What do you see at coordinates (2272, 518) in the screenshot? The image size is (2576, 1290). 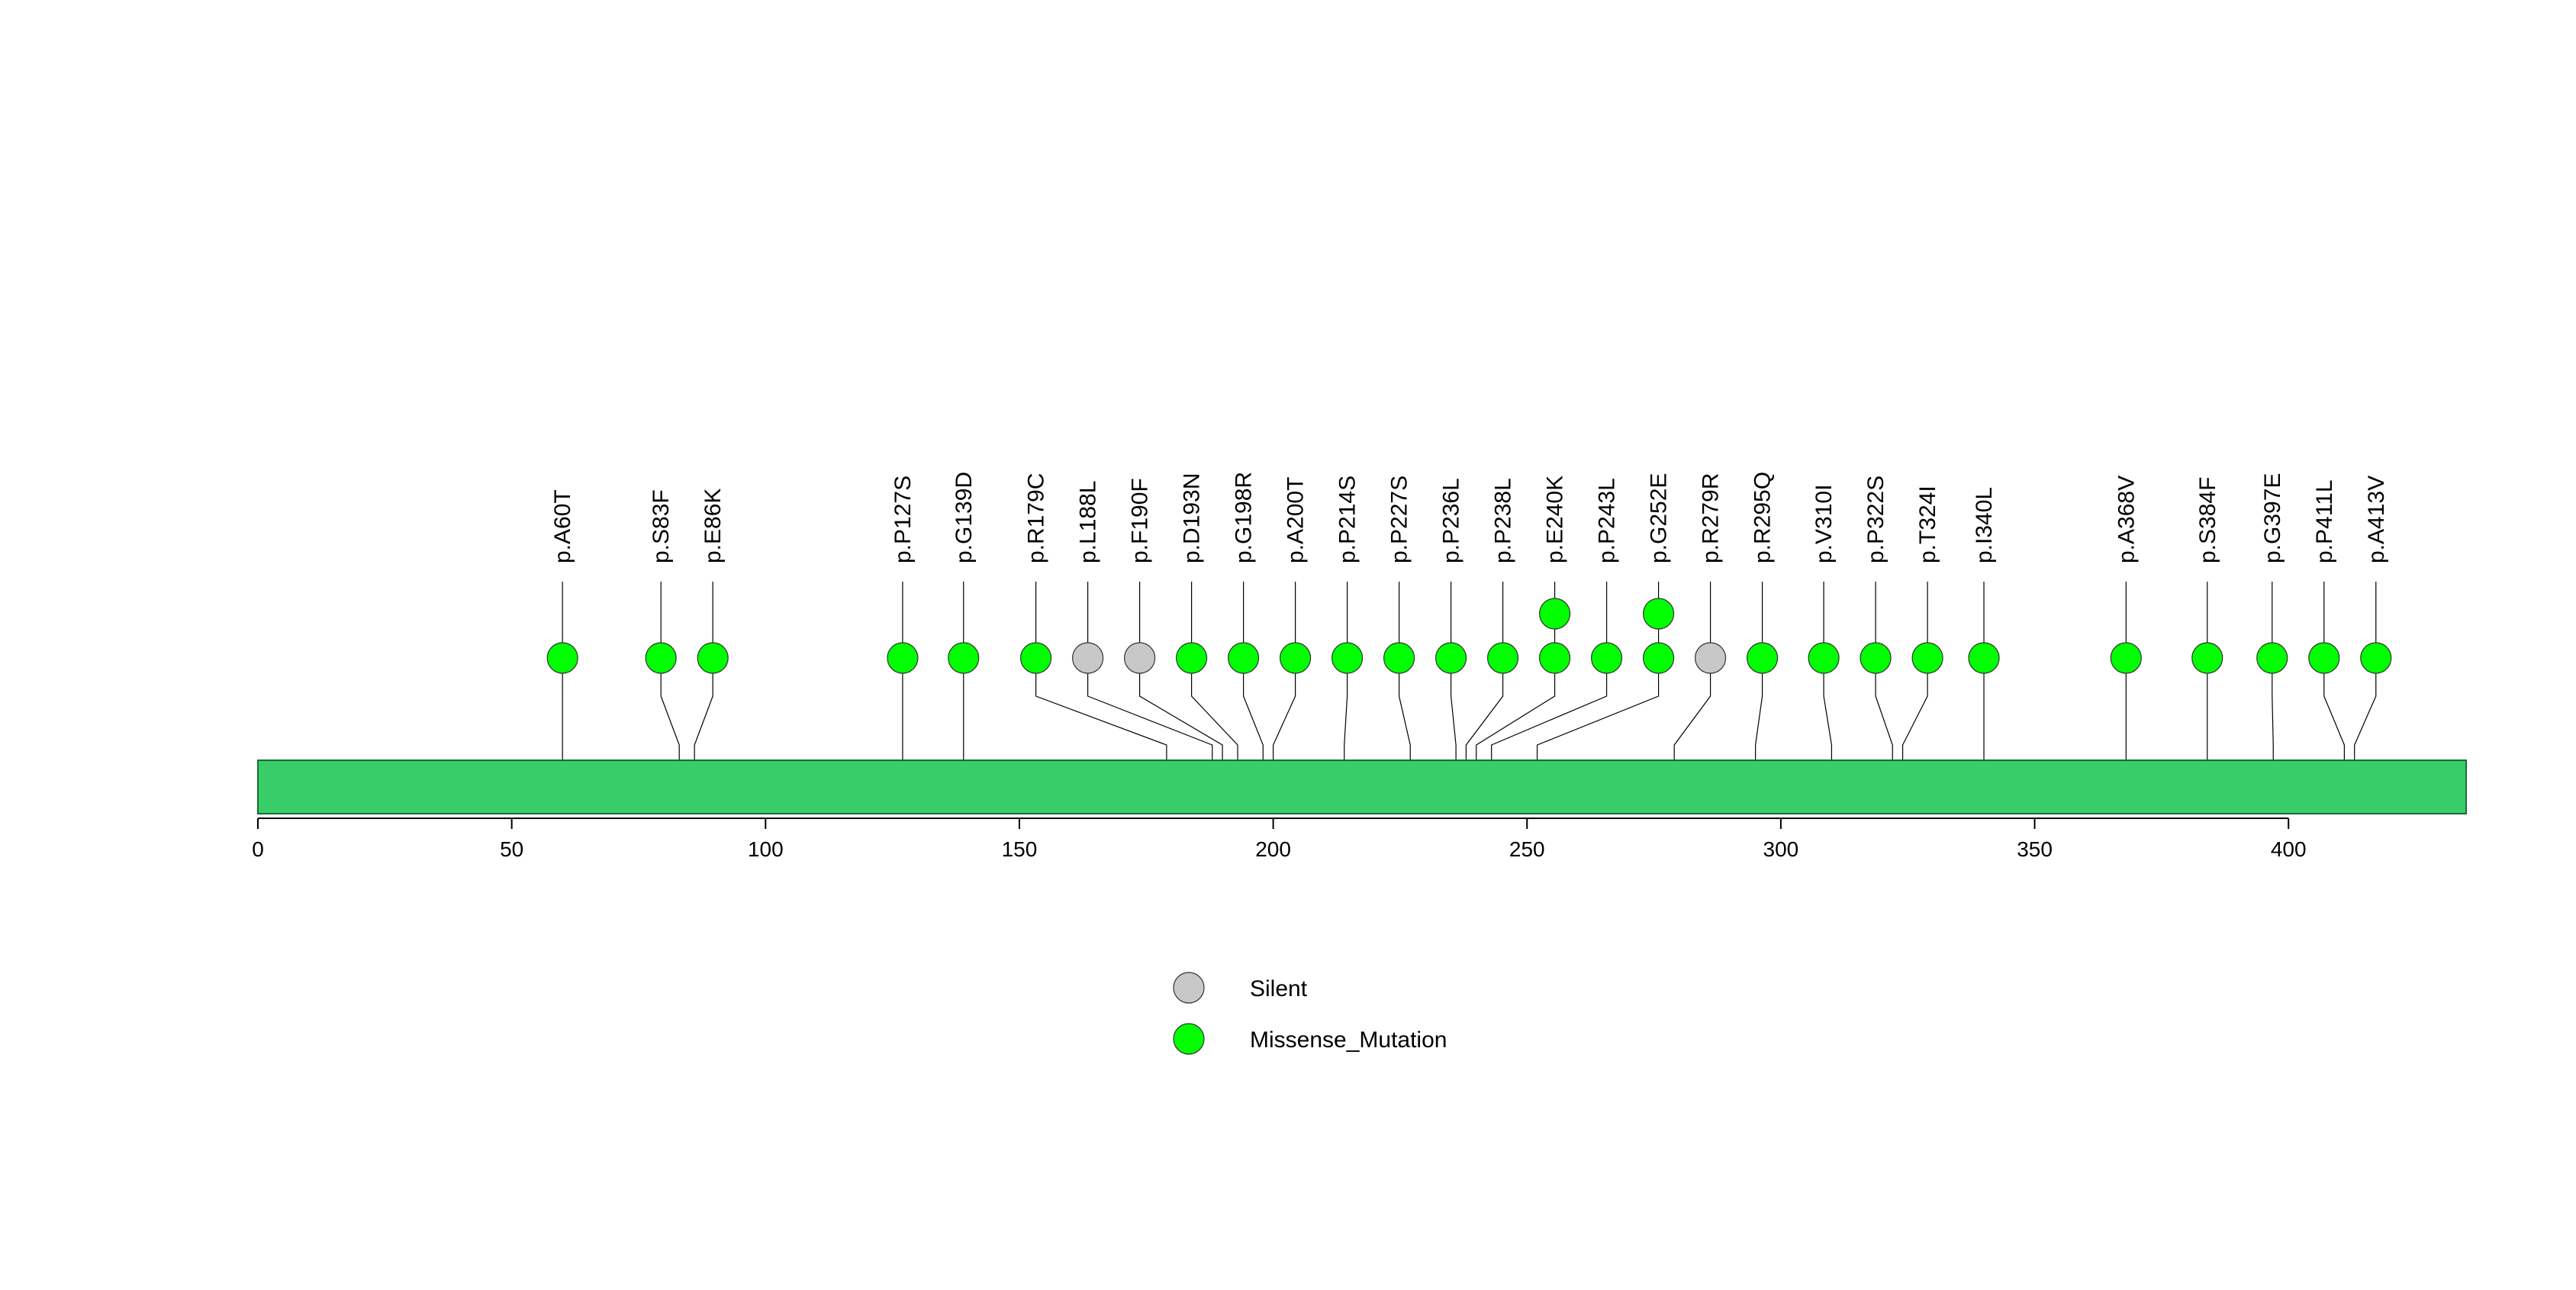 I see `label-p-g397e: p.G397E` at bounding box center [2272, 518].